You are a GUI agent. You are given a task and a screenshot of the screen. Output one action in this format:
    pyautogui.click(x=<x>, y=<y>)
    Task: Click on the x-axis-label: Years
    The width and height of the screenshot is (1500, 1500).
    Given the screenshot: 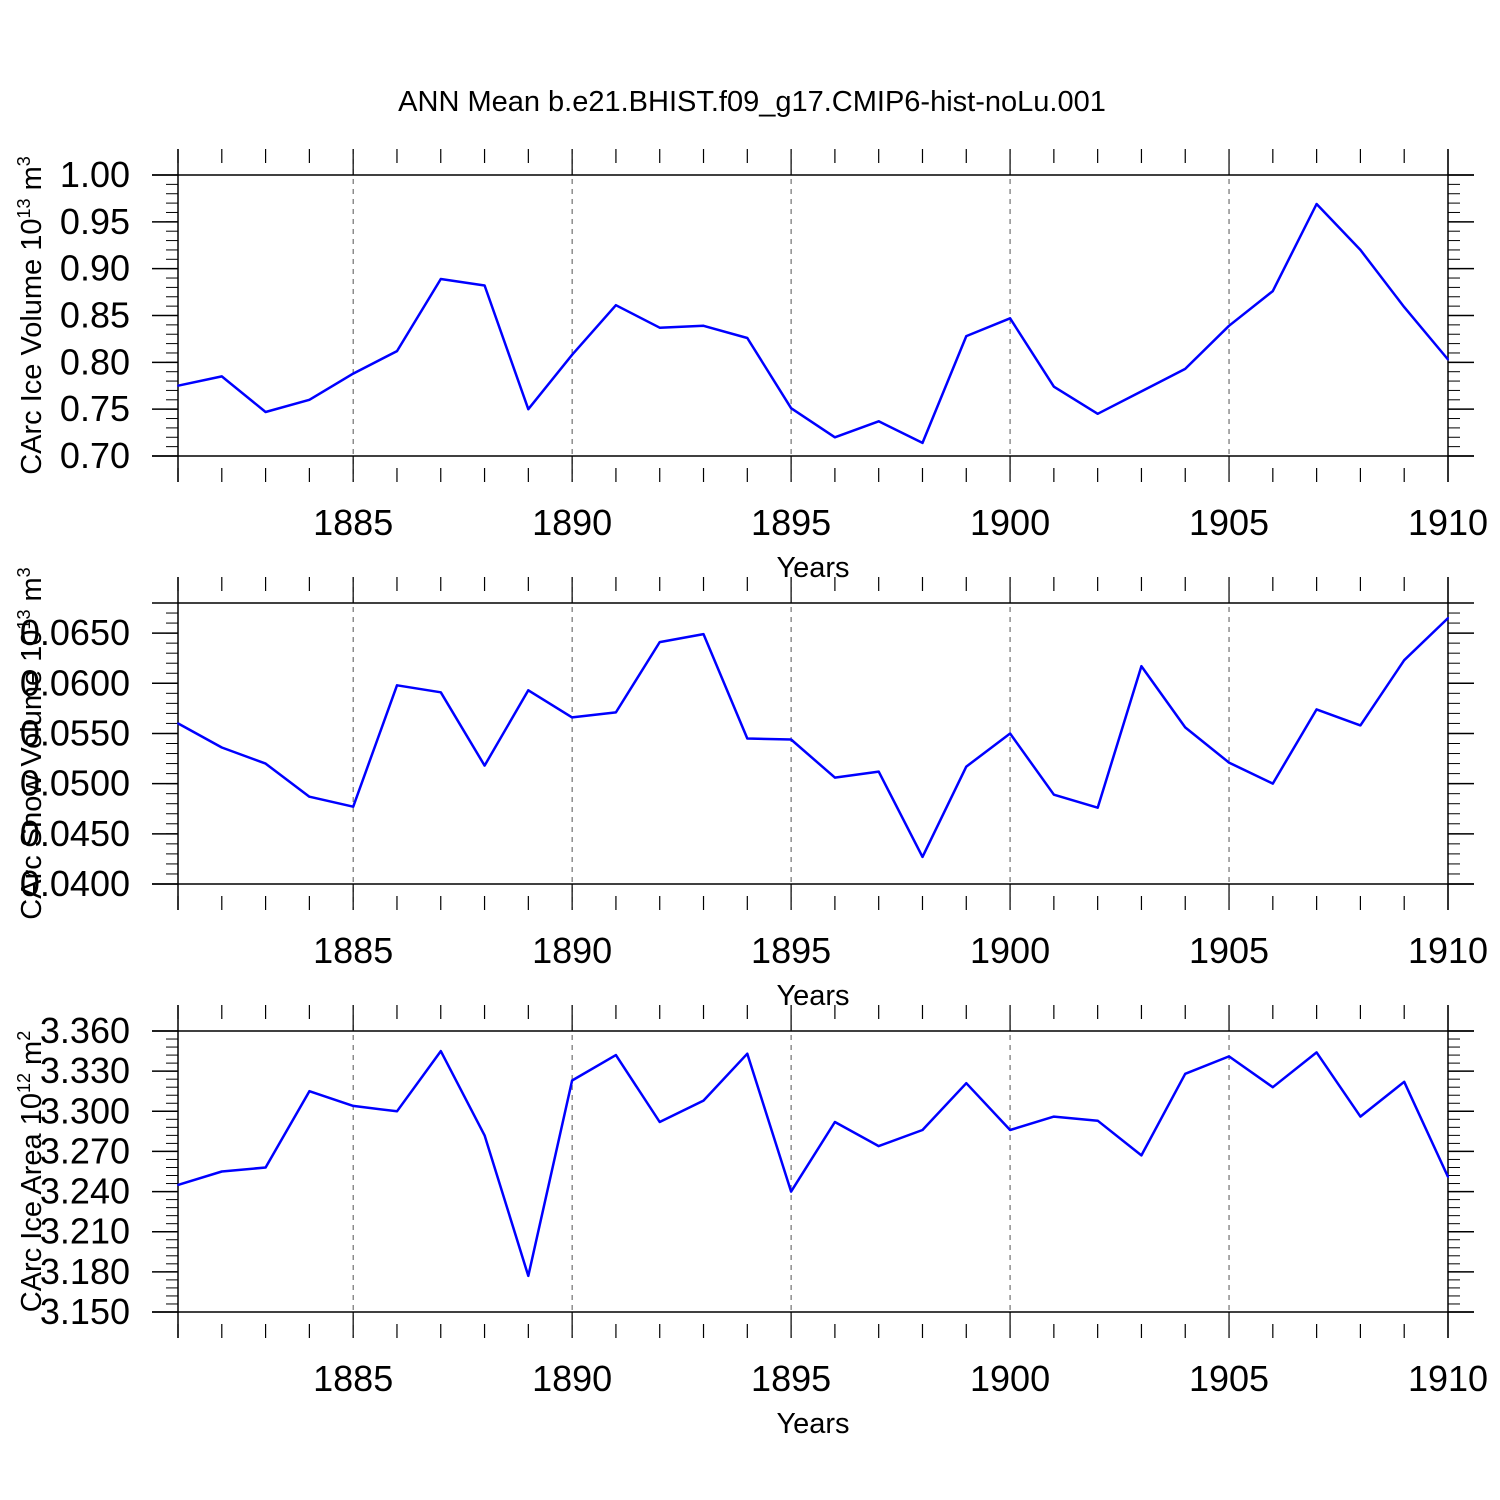 What is the action you would take?
    pyautogui.click(x=812, y=1424)
    